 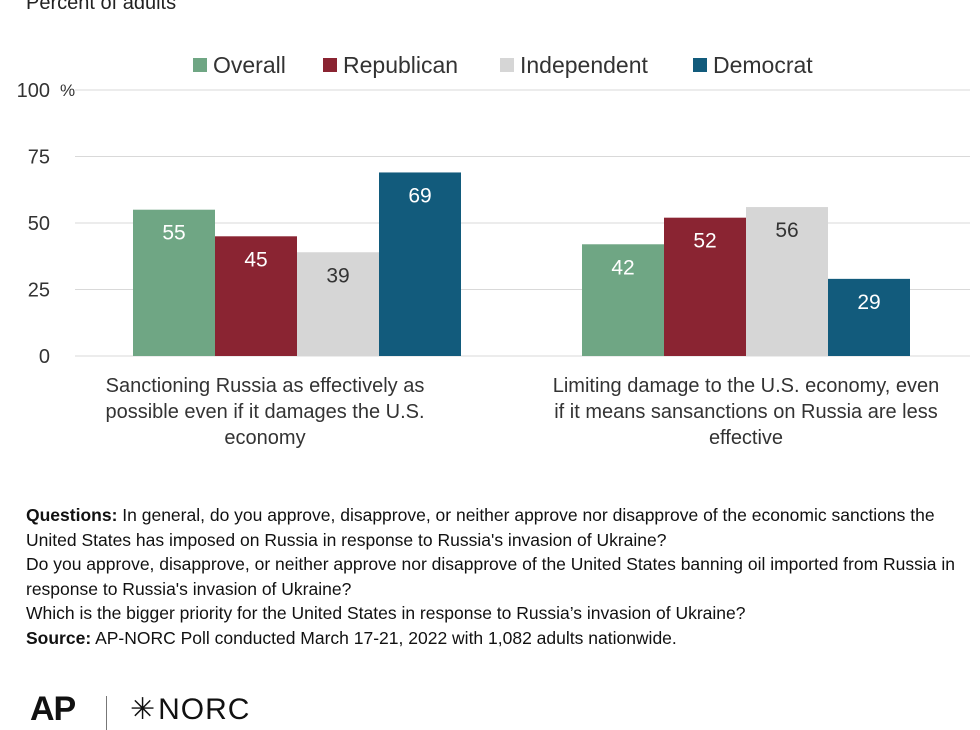 I want to click on bar-value-label: 39, so click(x=337, y=275).